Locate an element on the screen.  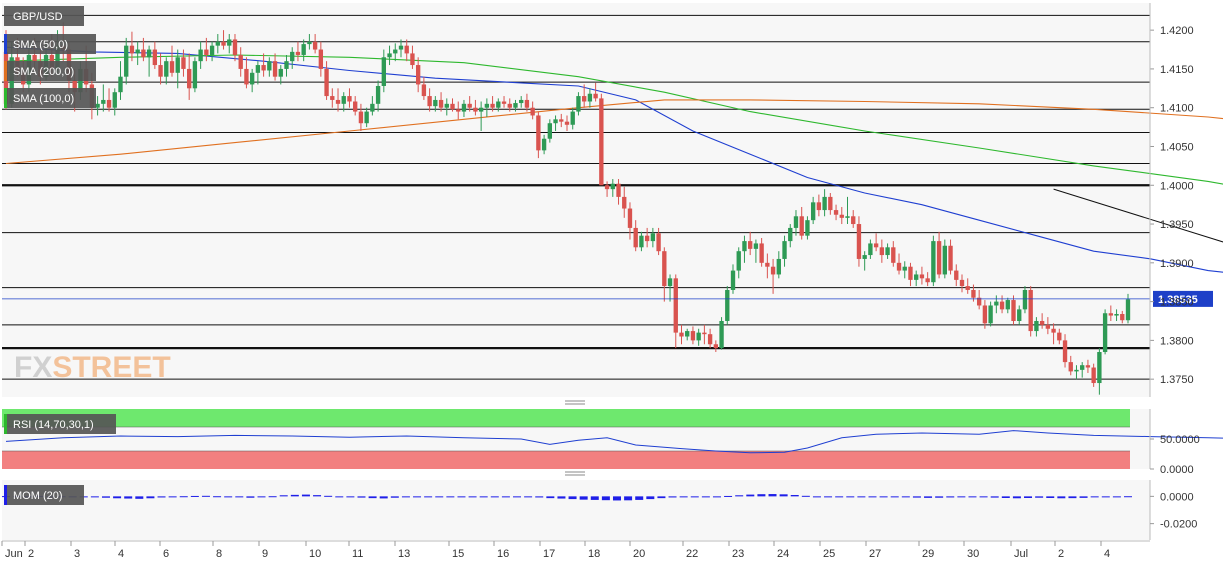
rsi-tick-label: 50.0000 is located at coordinates (1180, 440).